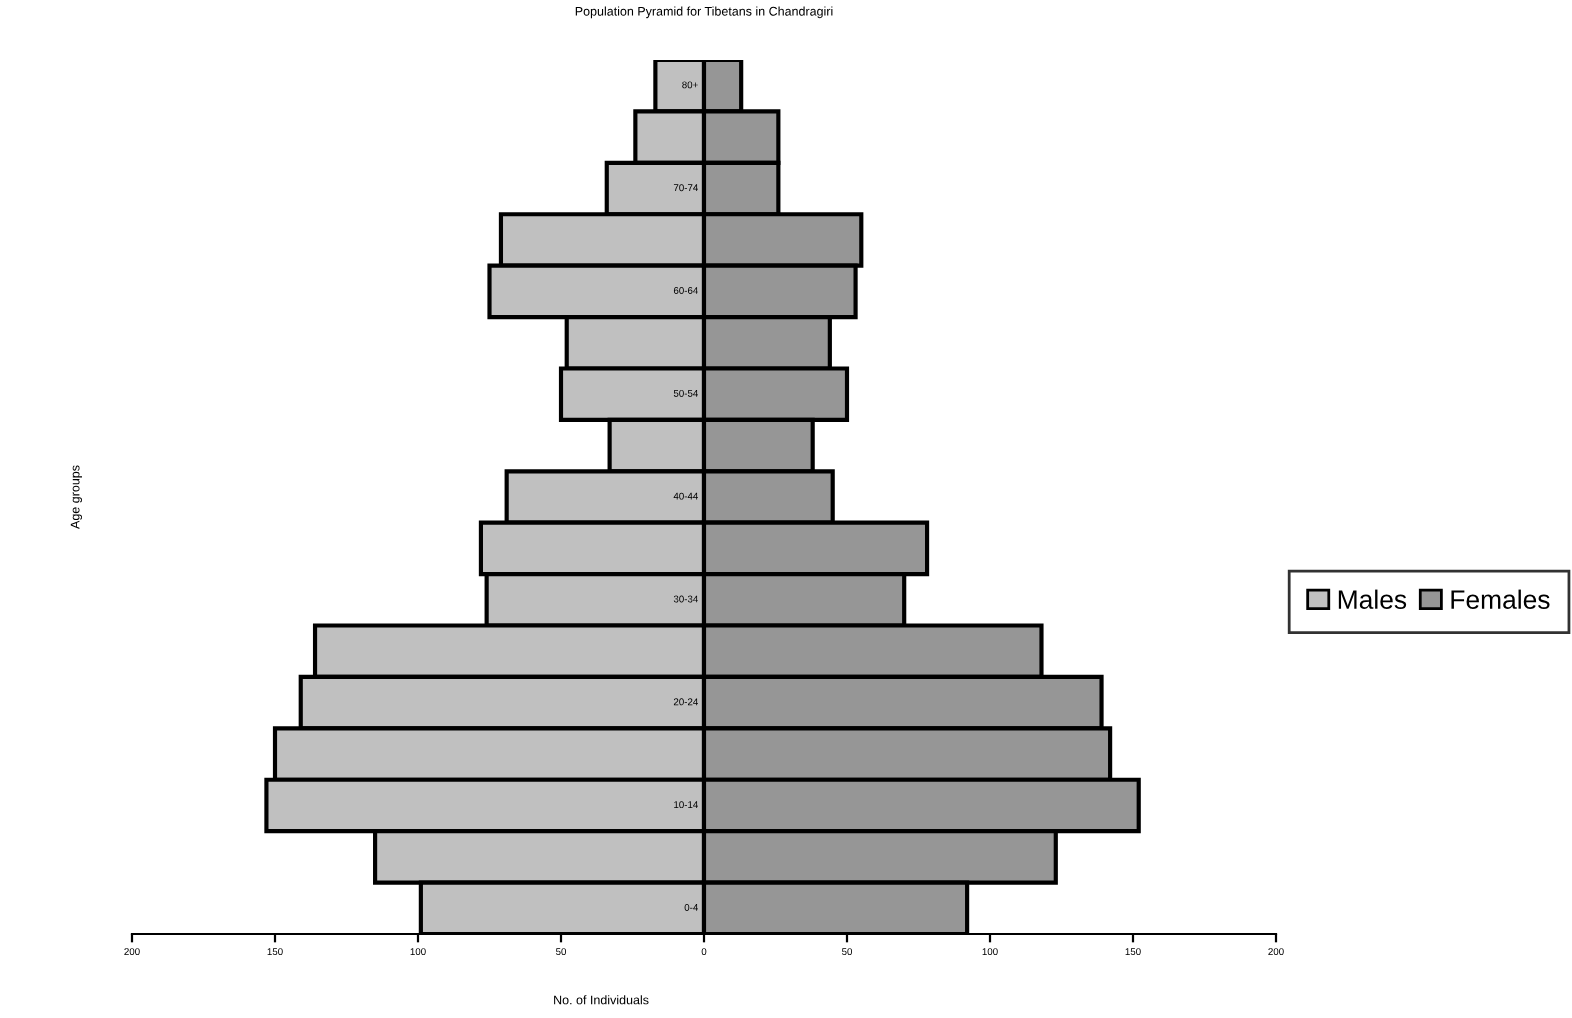  I want to click on legend-label: Males, so click(1372, 599).